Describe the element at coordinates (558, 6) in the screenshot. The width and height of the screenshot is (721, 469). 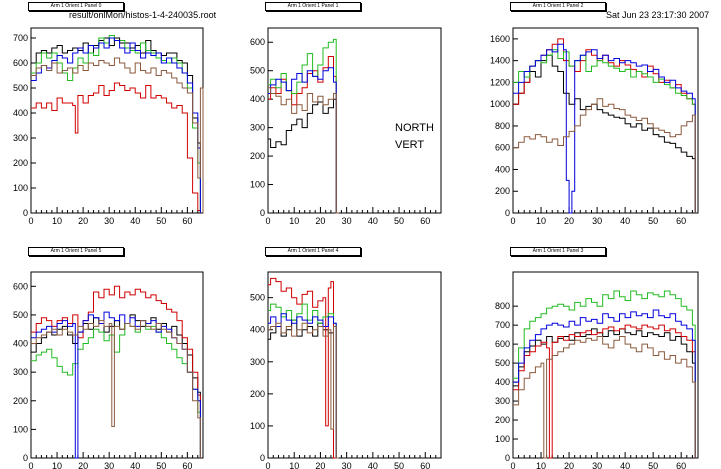
I see `panel-title-2: Arm 1 Orient 1 Panel 2` at that location.